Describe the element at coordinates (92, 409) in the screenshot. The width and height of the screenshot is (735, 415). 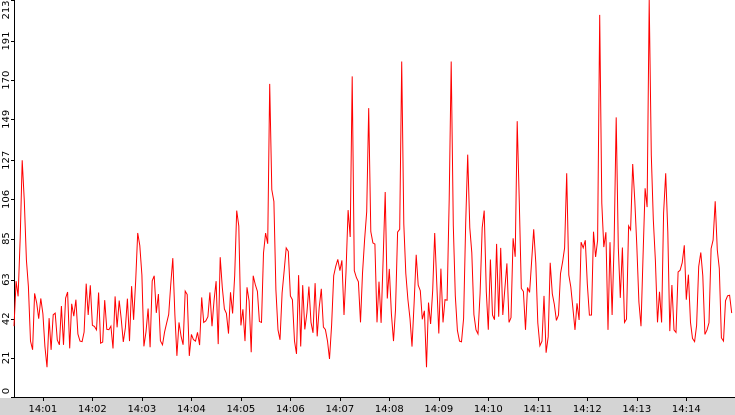
I see `x-tick-label: 14:02` at that location.